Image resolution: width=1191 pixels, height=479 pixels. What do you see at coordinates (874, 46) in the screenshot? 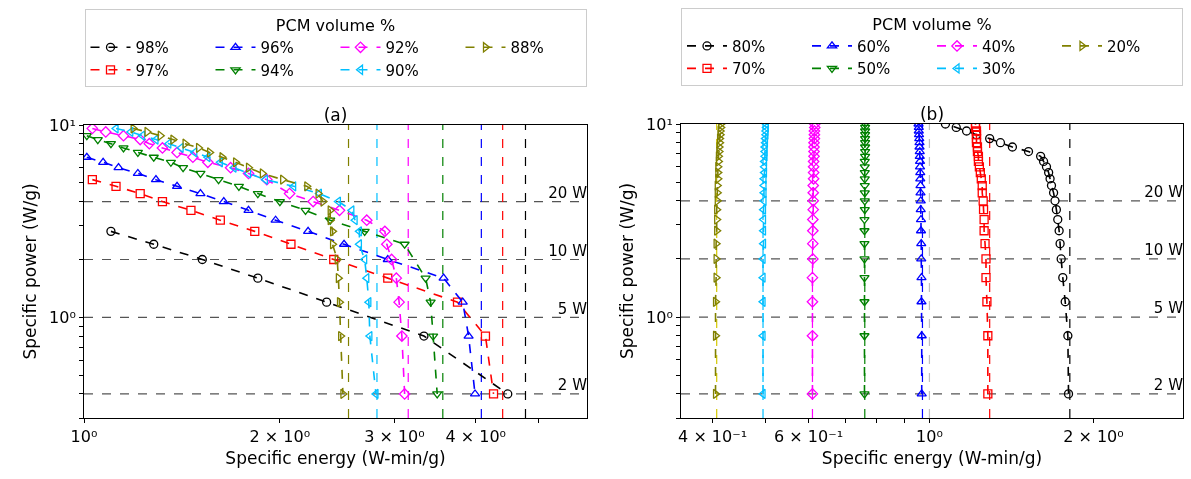
I see `legend-label: 60%` at bounding box center [874, 46].